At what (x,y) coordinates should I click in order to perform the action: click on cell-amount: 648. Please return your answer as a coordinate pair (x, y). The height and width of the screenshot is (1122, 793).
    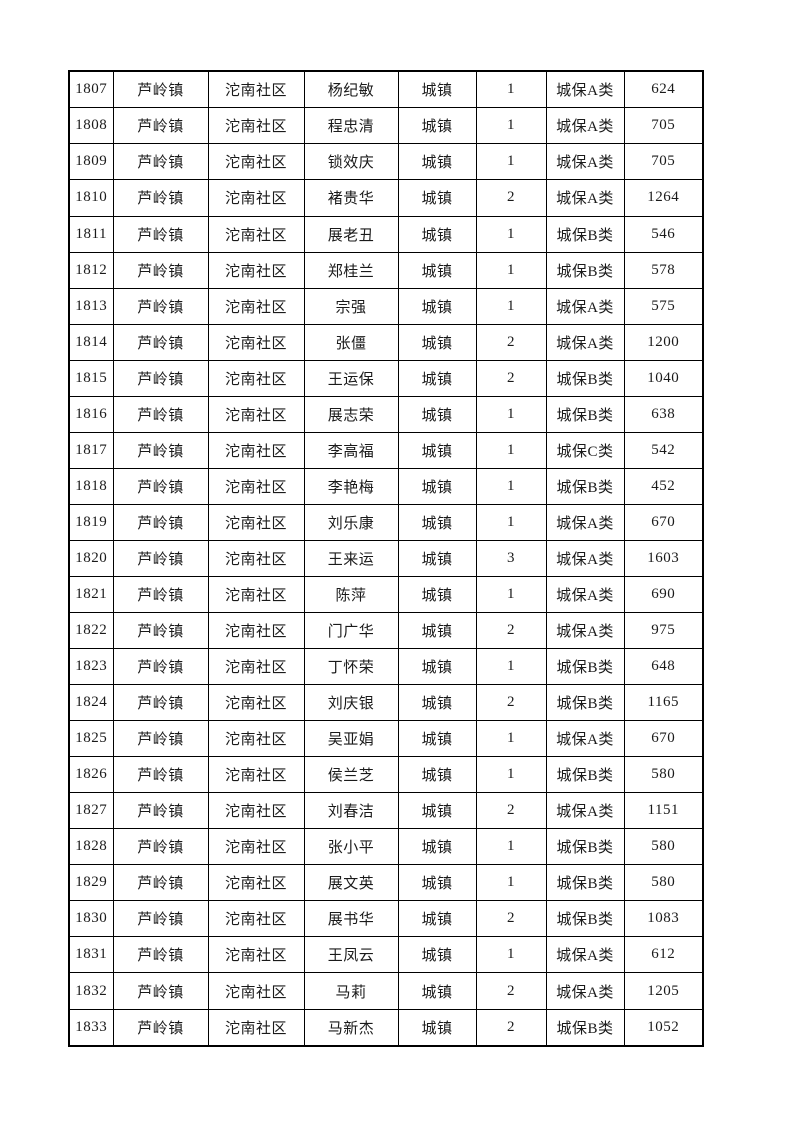
    Looking at the image, I should click on (663, 667).